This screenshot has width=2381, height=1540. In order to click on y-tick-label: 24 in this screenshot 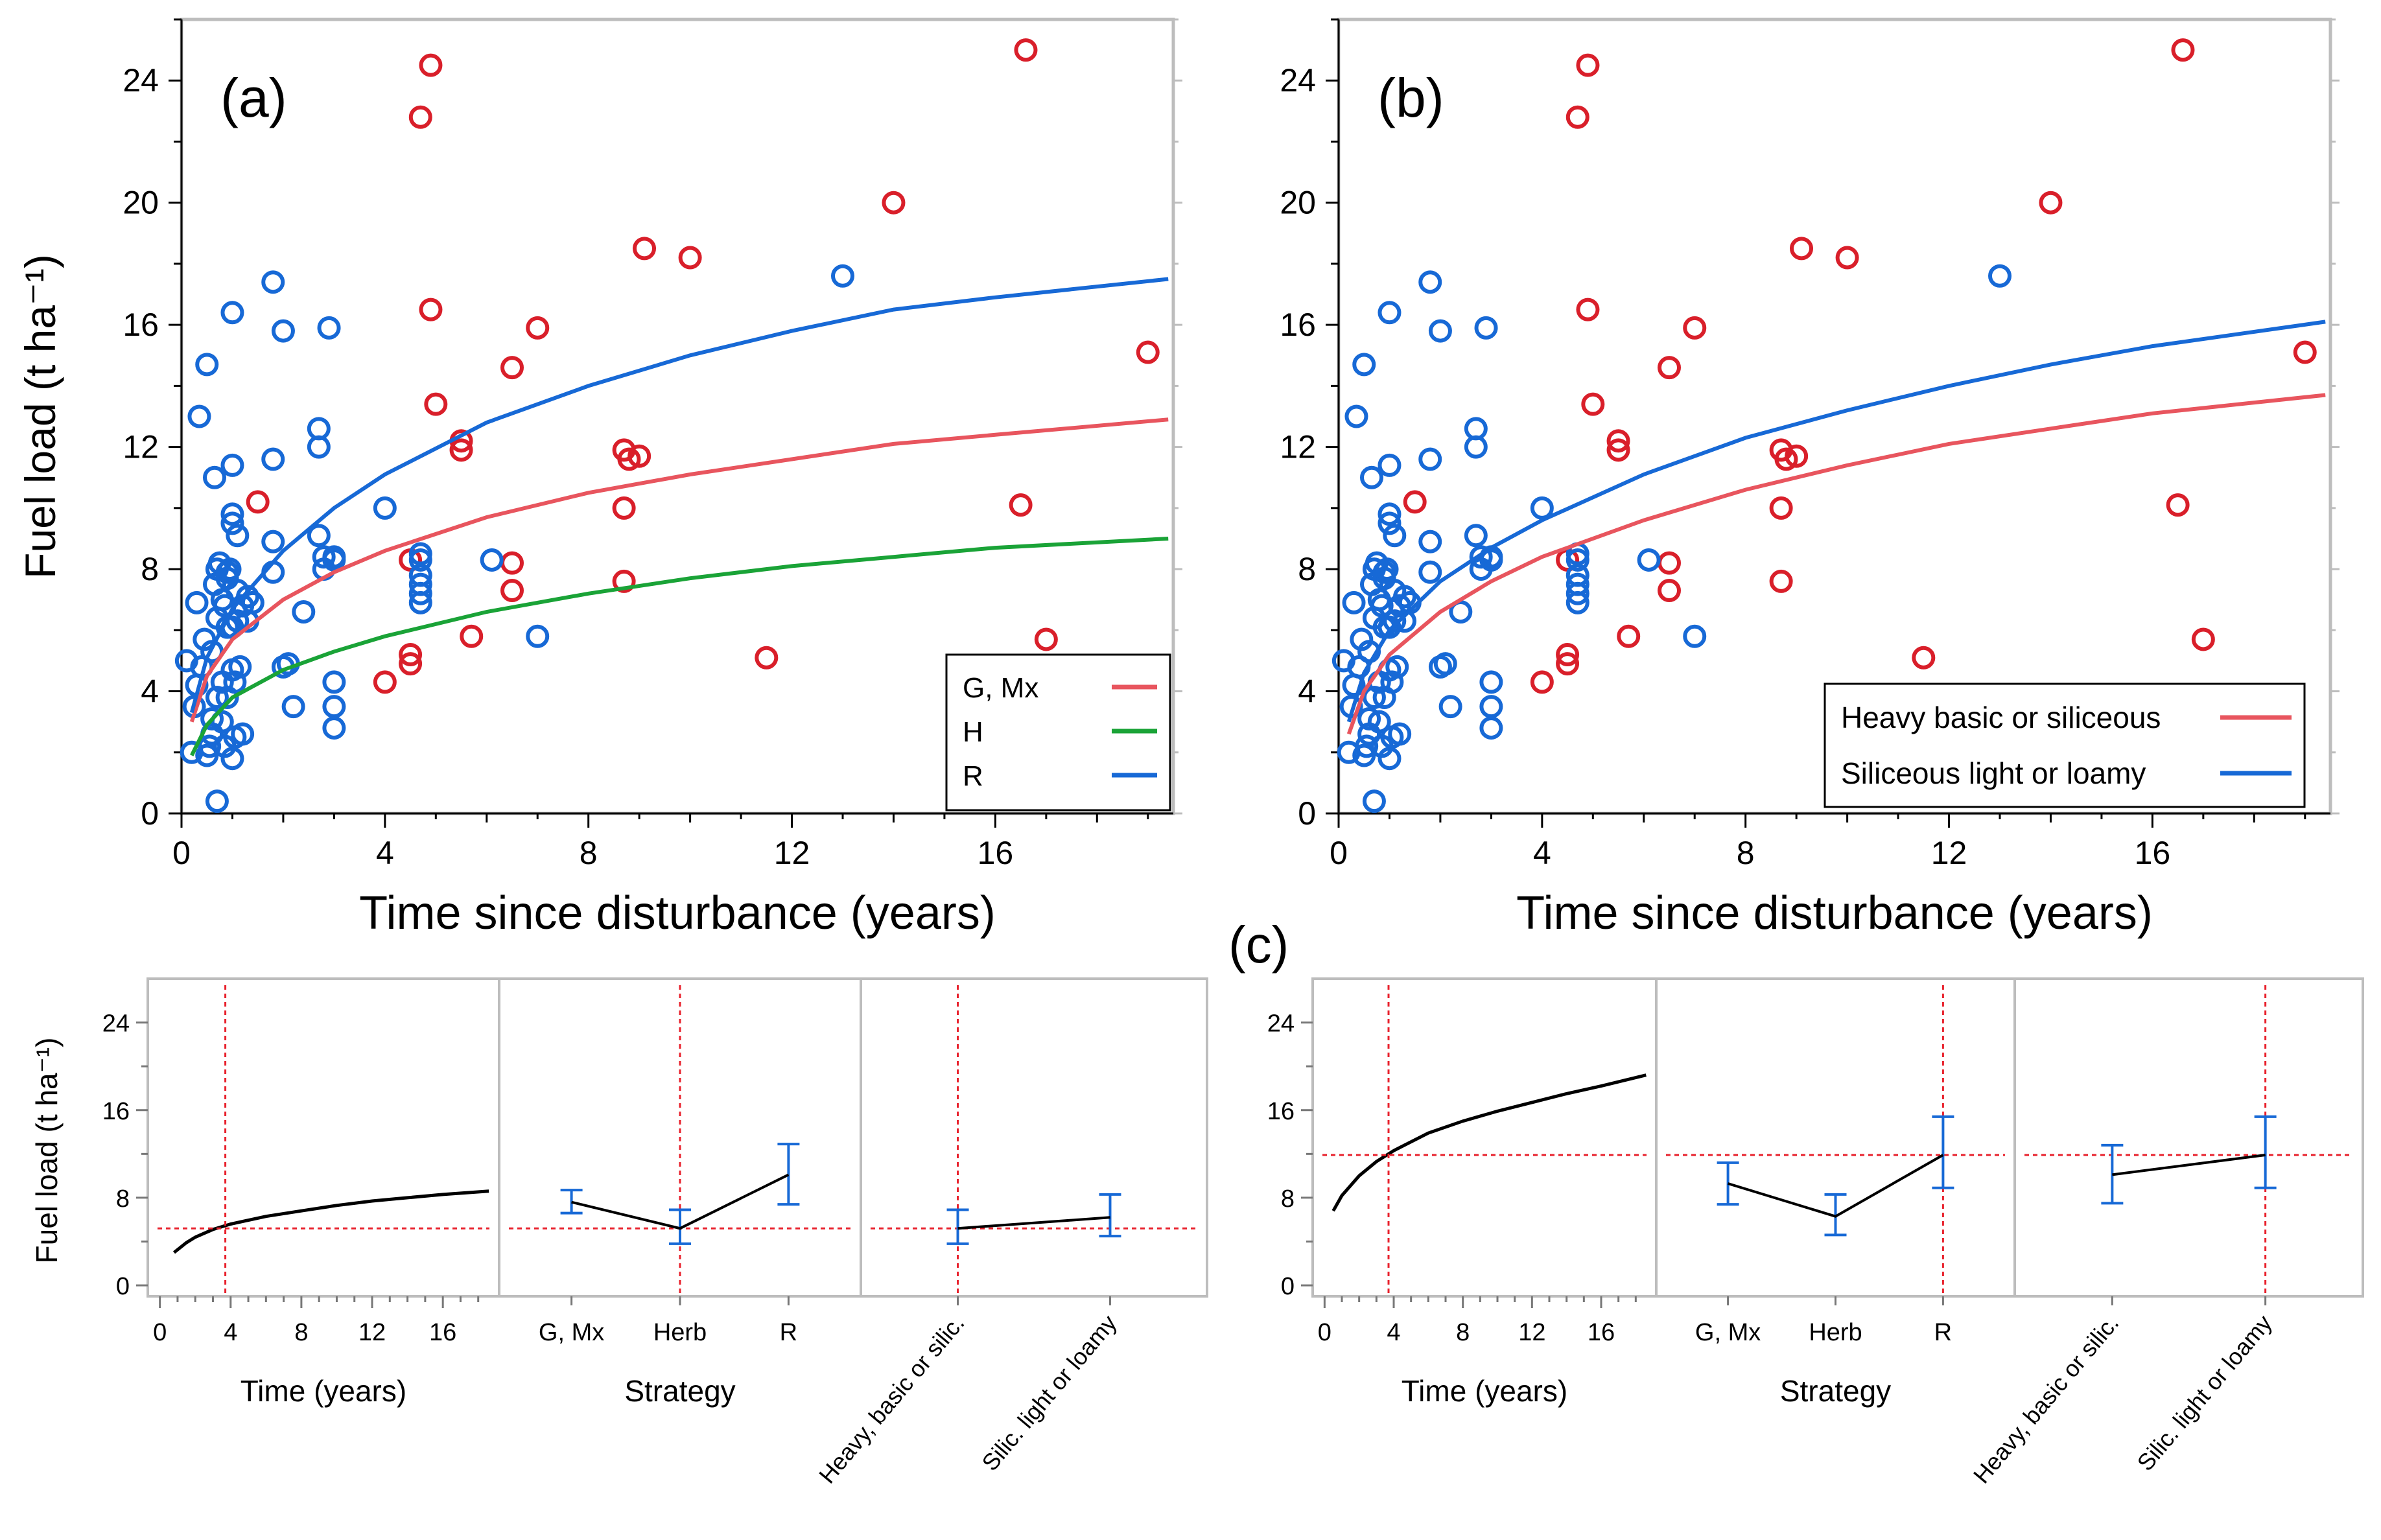, I will do `click(116, 1024)`.